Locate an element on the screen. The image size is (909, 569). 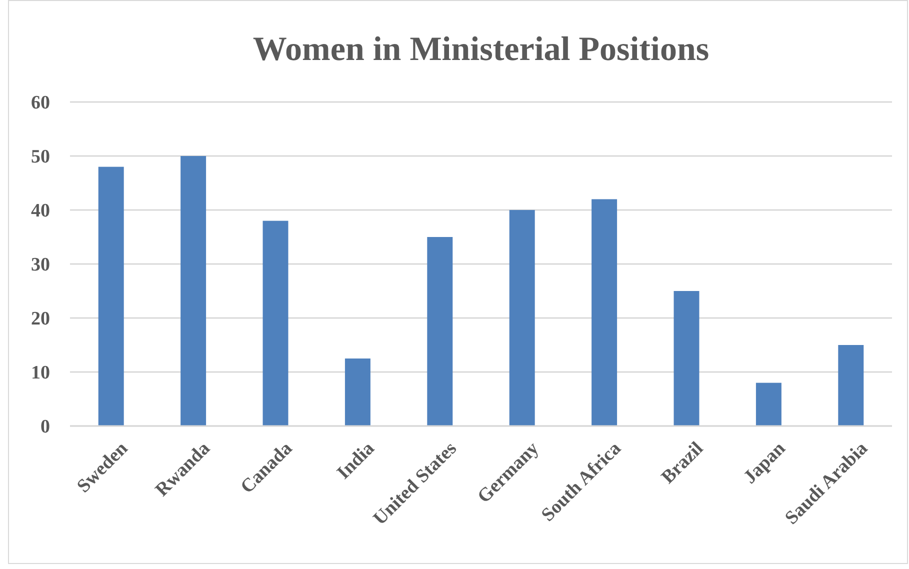
y-tick-label: 60 is located at coordinates (40, 103).